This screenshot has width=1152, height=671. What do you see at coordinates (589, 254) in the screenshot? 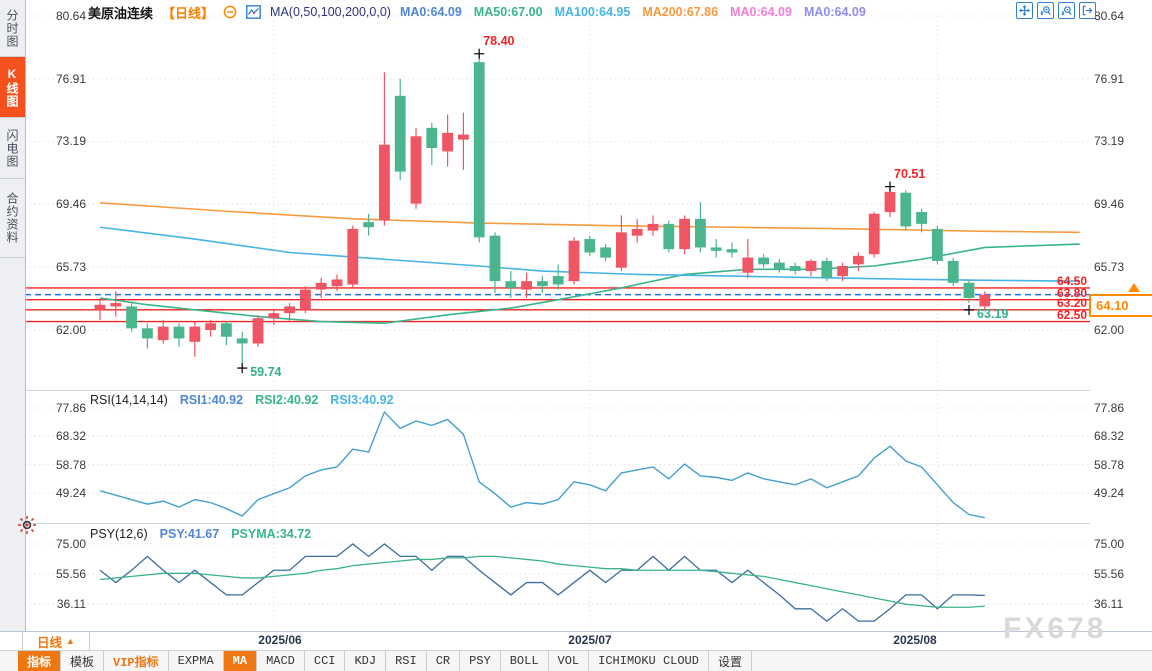
I see `MA100-line` at bounding box center [589, 254].